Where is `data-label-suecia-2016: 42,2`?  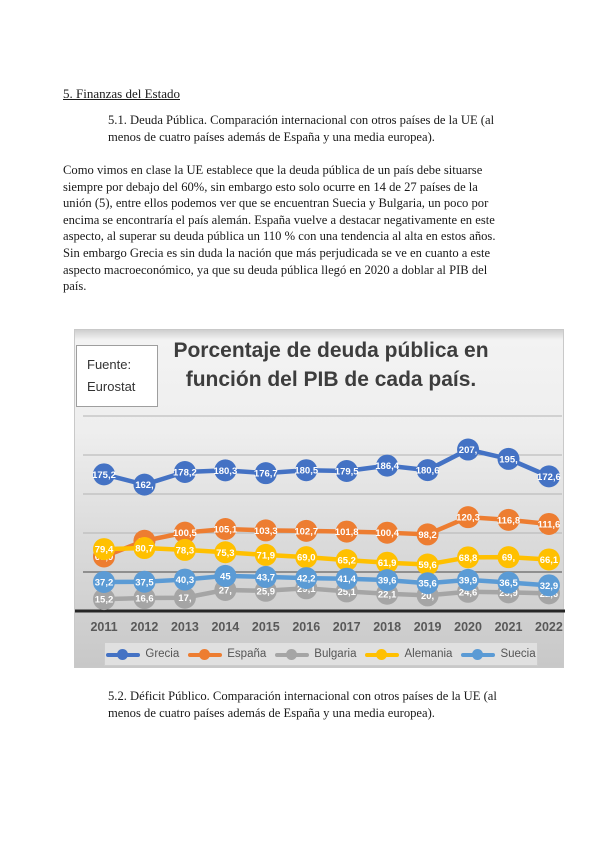
data-label-suecia-2016: 42,2 is located at coordinates (306, 579).